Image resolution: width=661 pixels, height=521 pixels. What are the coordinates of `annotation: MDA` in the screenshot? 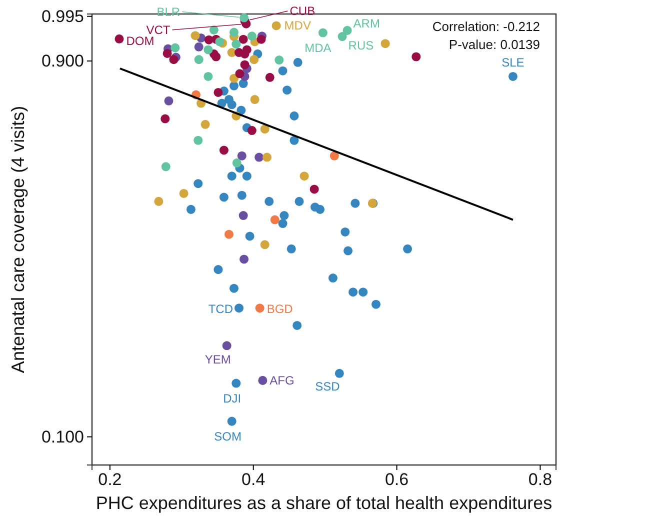 It's located at (318, 47).